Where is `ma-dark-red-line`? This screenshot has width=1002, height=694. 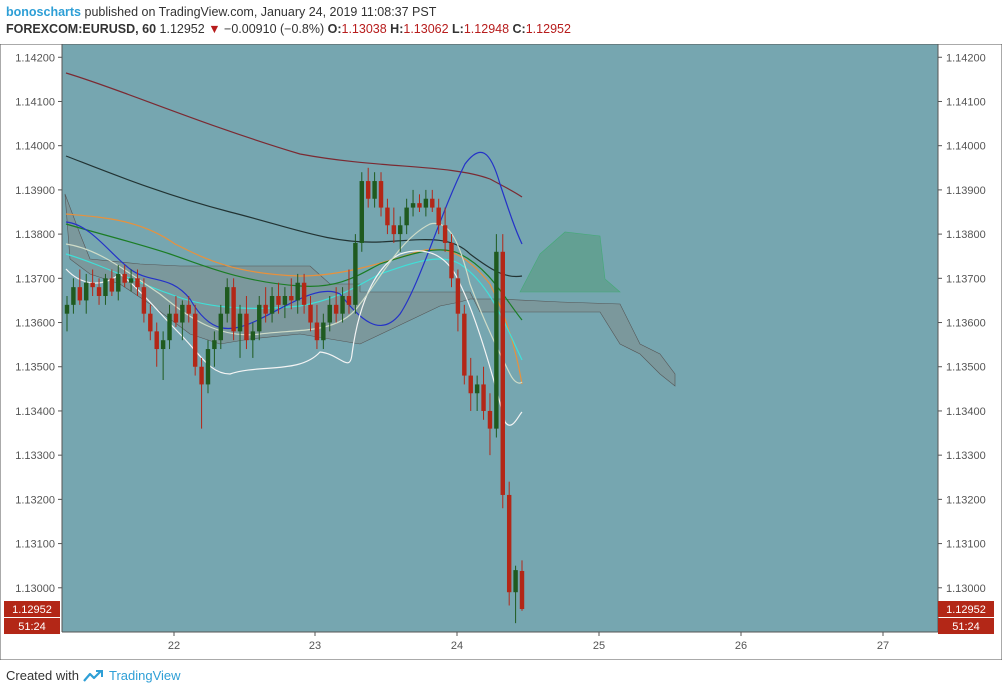
ma-dark-red-line is located at coordinates (294, 135).